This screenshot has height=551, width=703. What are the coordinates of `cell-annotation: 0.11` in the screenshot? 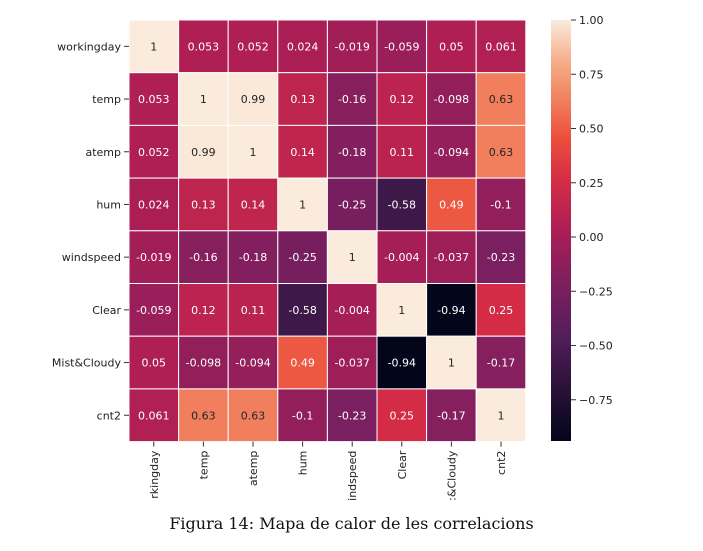 It's located at (253, 310).